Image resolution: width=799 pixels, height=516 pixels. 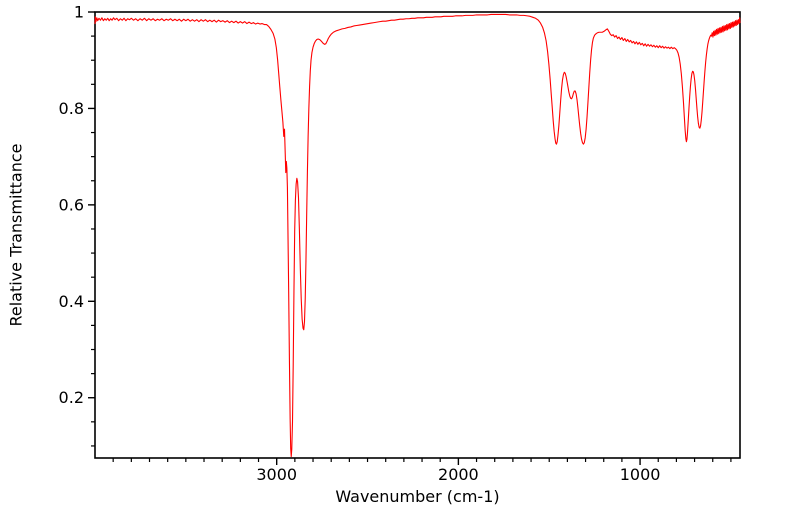 What do you see at coordinates (640, 474) in the screenshot?
I see `x-tick-label: 1000` at bounding box center [640, 474].